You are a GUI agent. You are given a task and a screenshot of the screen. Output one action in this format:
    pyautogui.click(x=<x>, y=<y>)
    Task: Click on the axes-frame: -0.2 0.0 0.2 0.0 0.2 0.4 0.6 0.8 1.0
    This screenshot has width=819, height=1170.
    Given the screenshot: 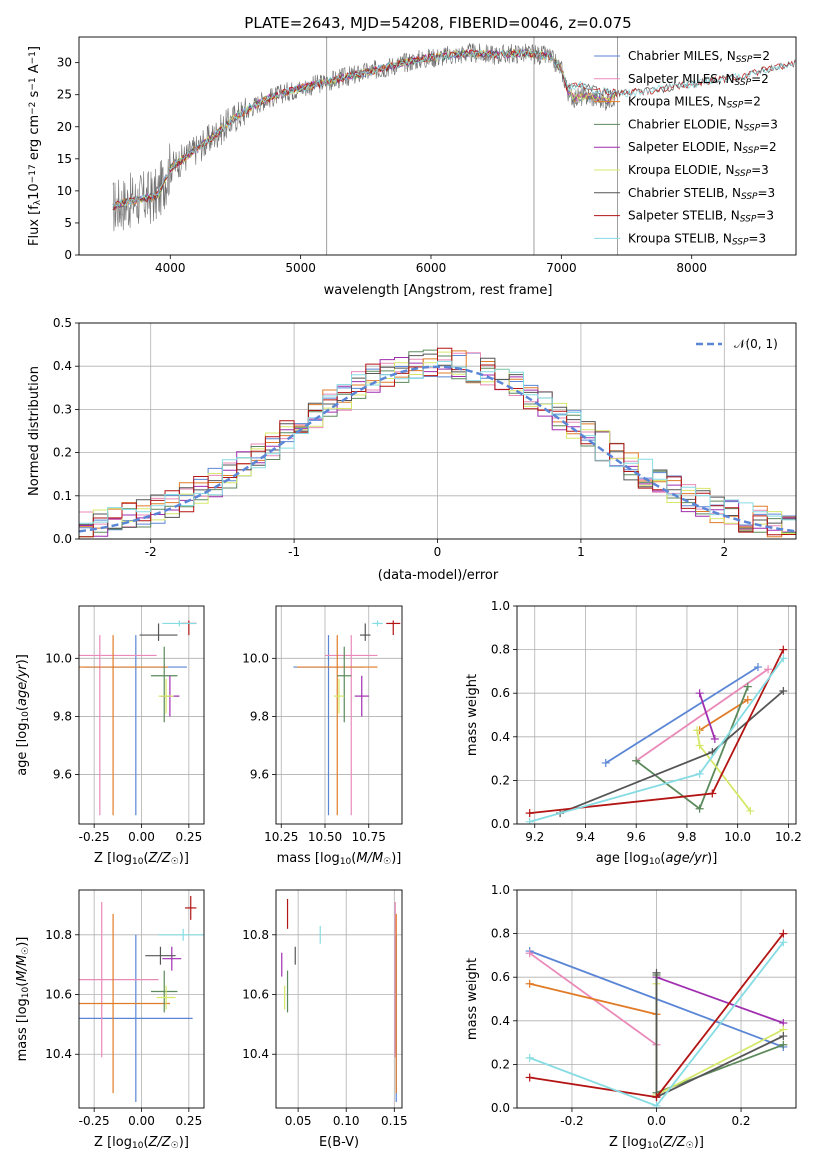 What is the action you would take?
    pyautogui.click(x=644, y=1005)
    